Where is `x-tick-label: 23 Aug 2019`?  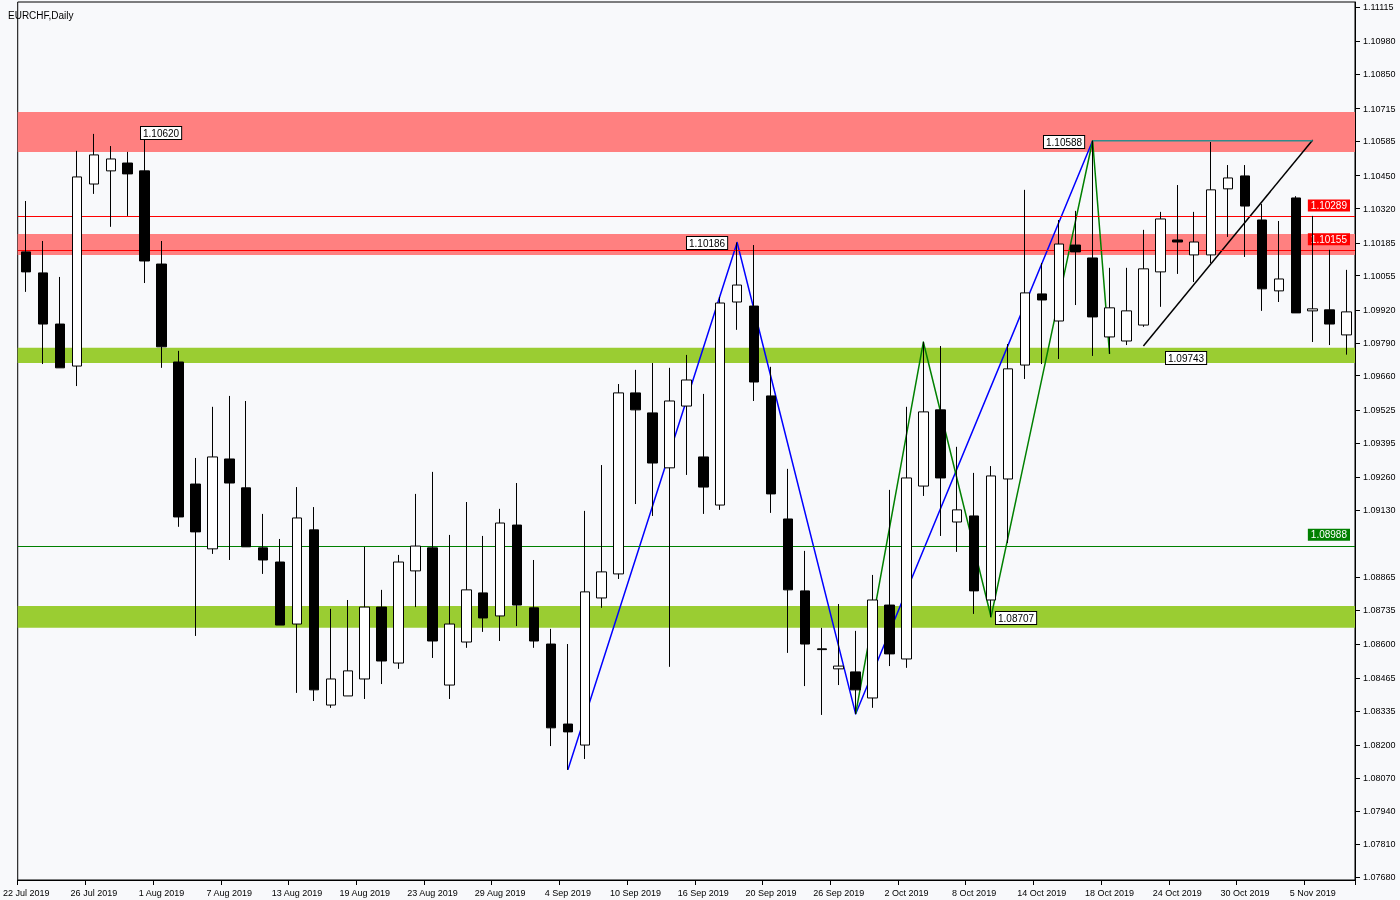 x-tick-label: 23 Aug 2019 is located at coordinates (432, 892).